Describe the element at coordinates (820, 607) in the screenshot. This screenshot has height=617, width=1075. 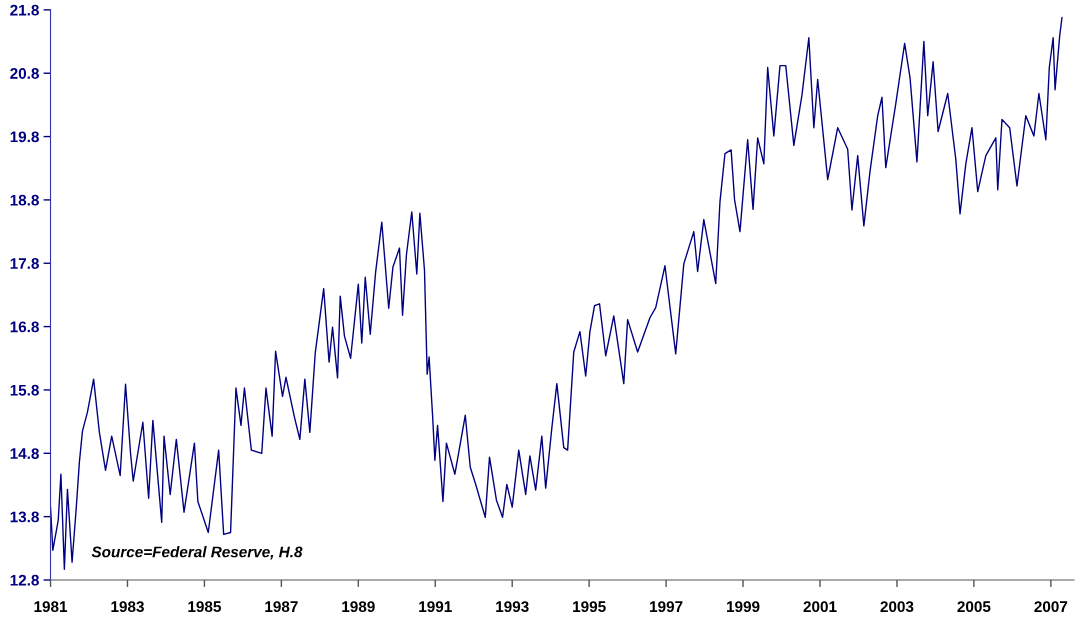
I see `x-tick-label: 2001` at that location.